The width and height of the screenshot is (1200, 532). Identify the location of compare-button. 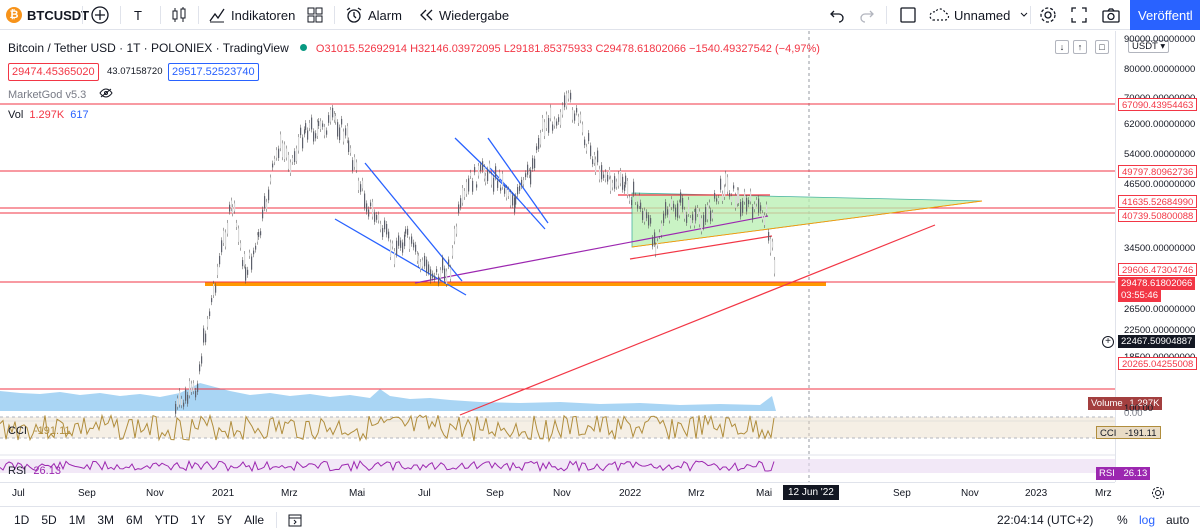
(100, 15).